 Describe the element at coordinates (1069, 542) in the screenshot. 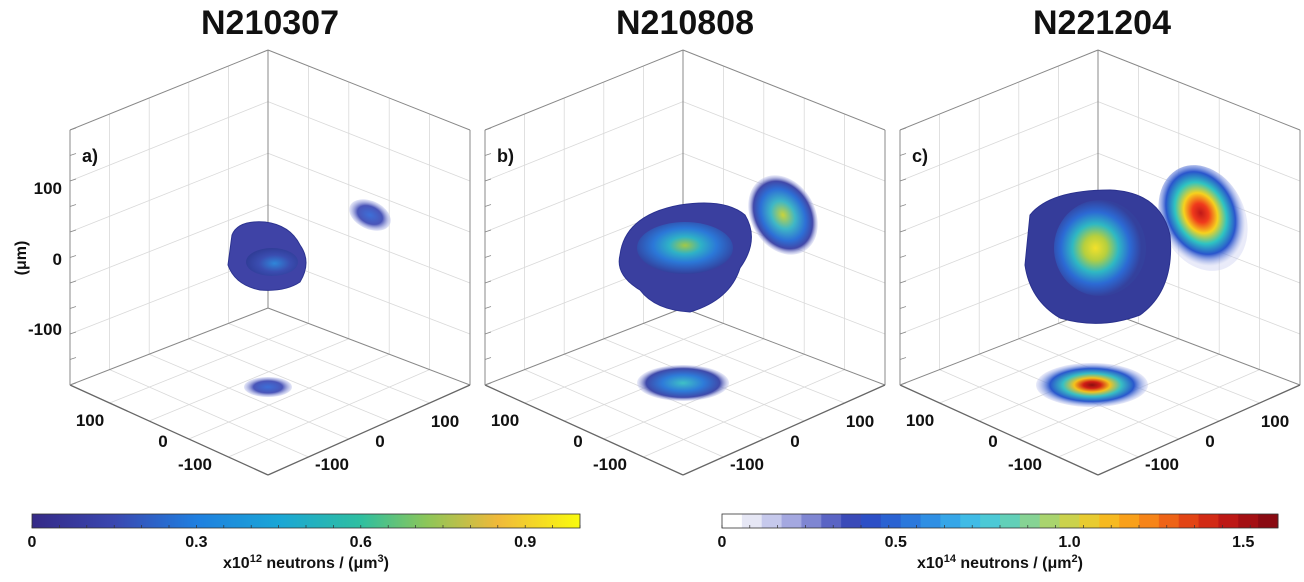

I see `colorbar-tick-label: 1.0` at that location.